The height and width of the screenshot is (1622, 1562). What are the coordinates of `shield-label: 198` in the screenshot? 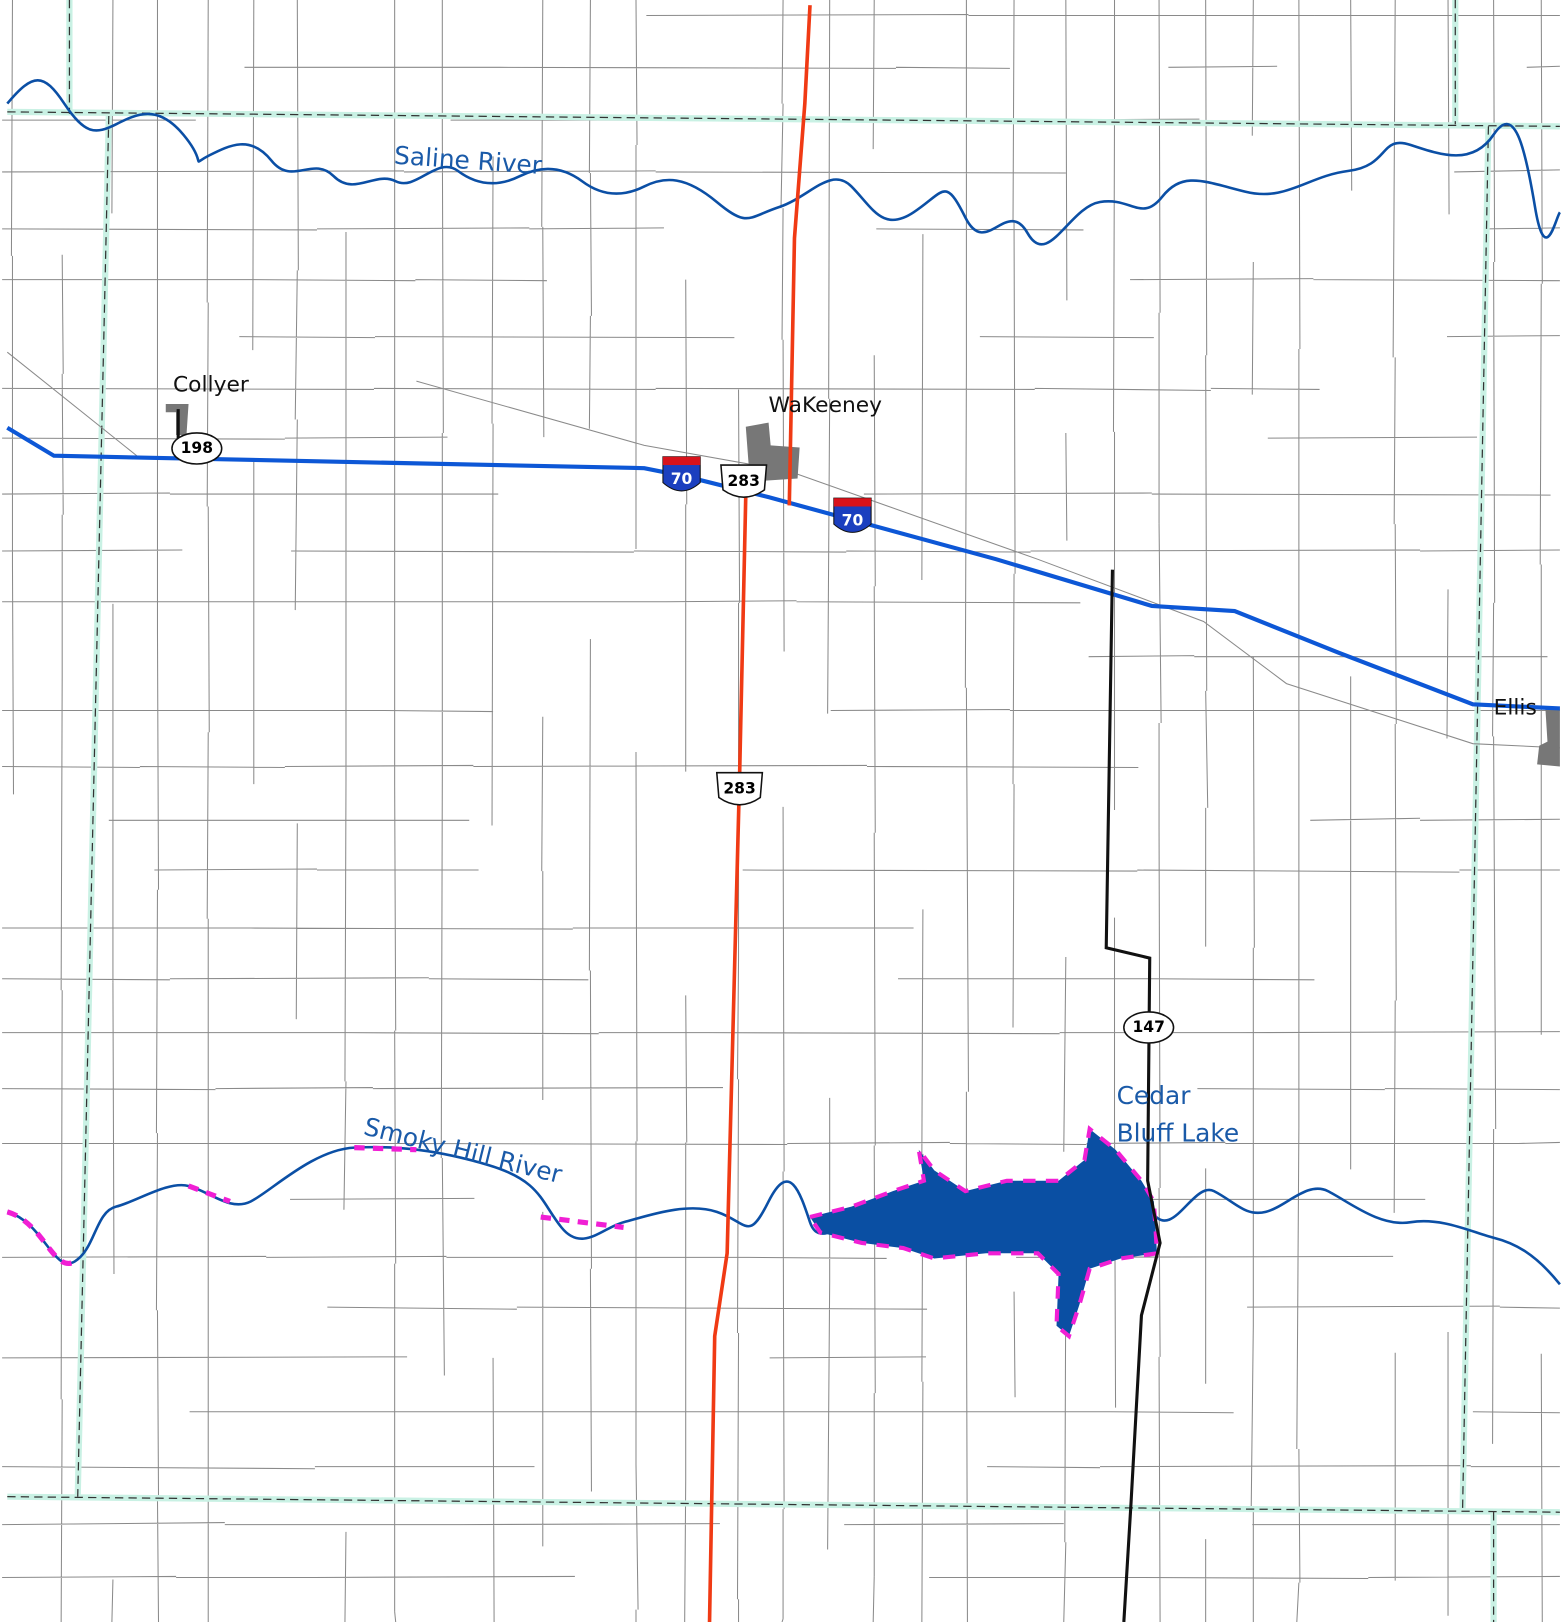 It's located at (197, 448).